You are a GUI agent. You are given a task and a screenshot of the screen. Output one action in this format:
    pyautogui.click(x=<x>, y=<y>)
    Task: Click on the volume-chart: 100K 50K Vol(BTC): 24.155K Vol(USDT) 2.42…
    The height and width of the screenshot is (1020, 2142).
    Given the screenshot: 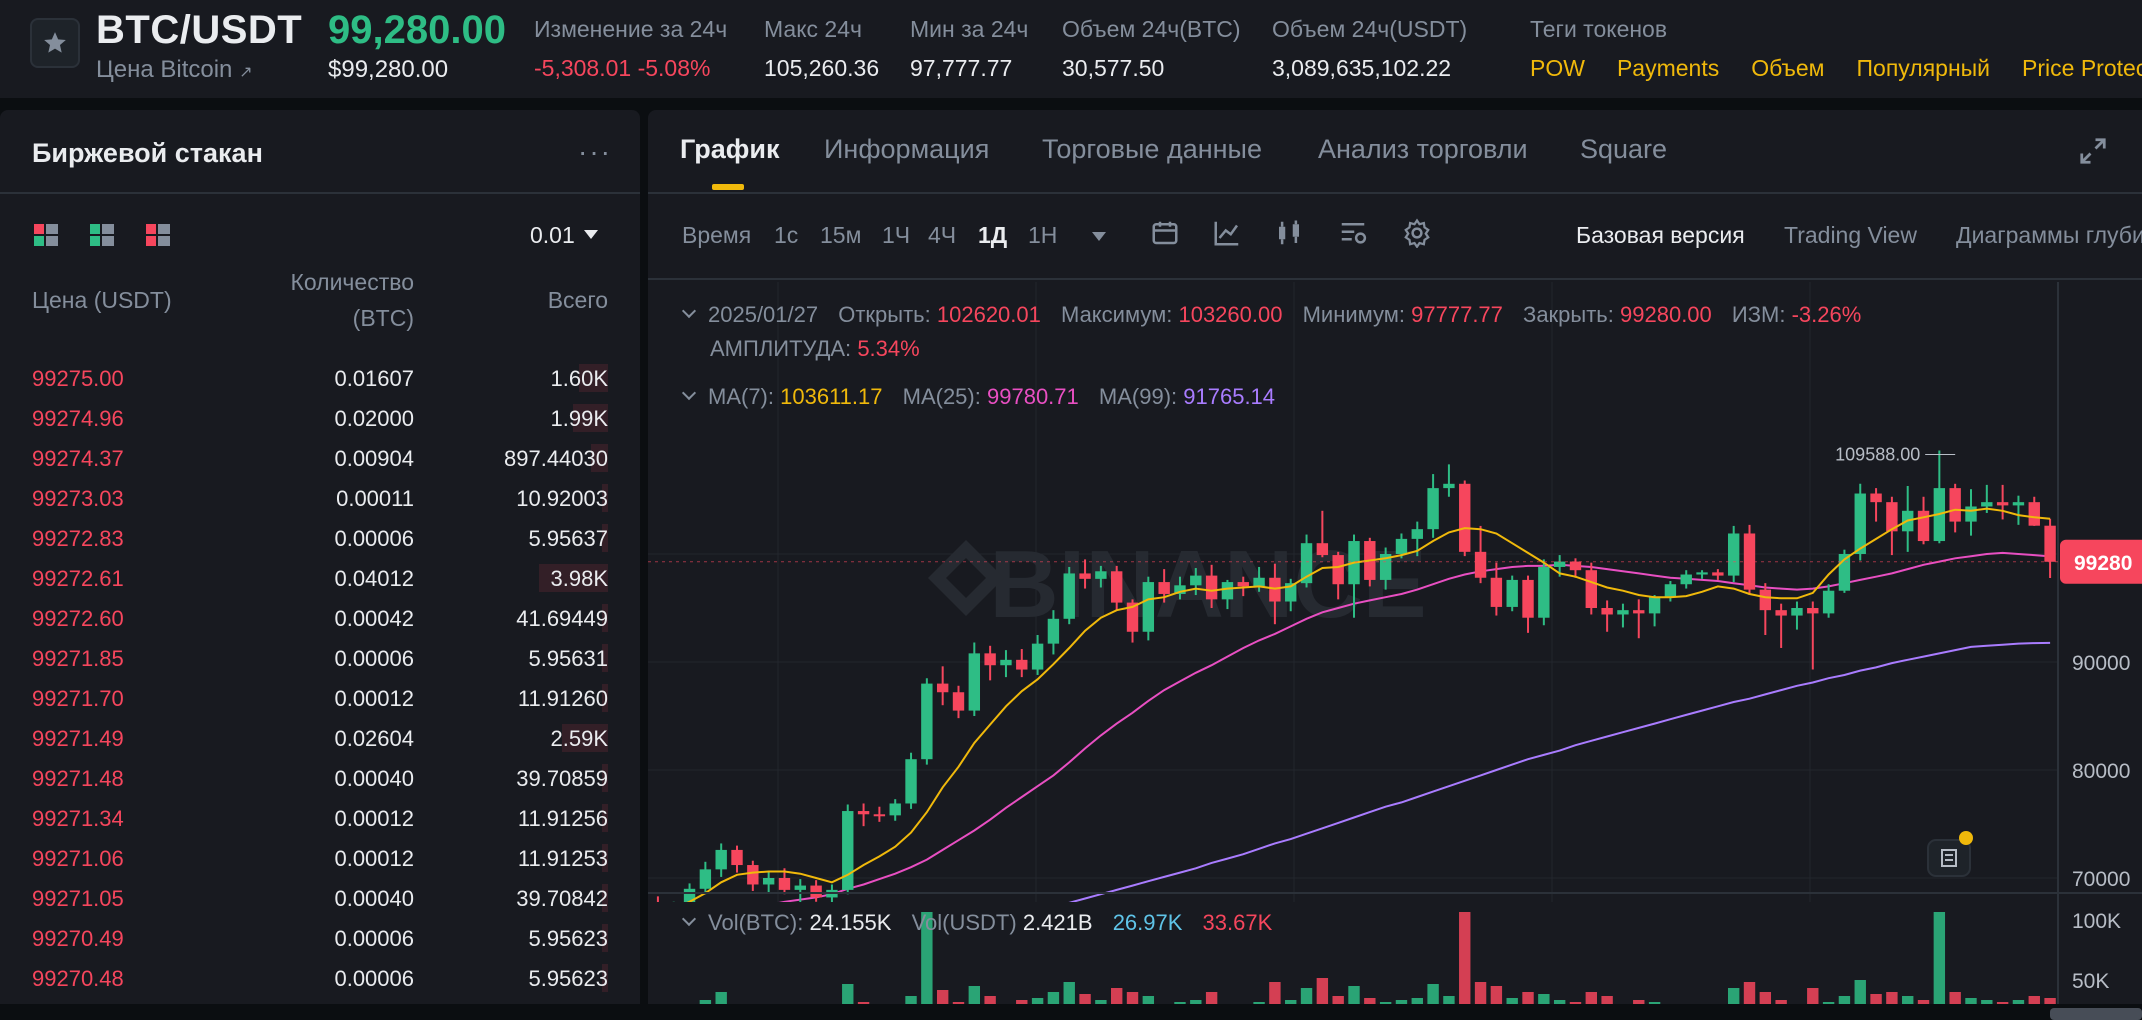 What is the action you would take?
    pyautogui.click(x=1395, y=956)
    